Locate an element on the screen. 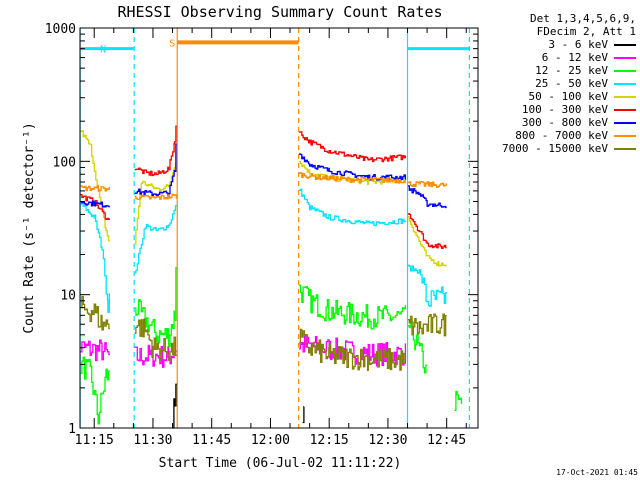  legend-entry: 300 - 800 keV is located at coordinates (557, 122).